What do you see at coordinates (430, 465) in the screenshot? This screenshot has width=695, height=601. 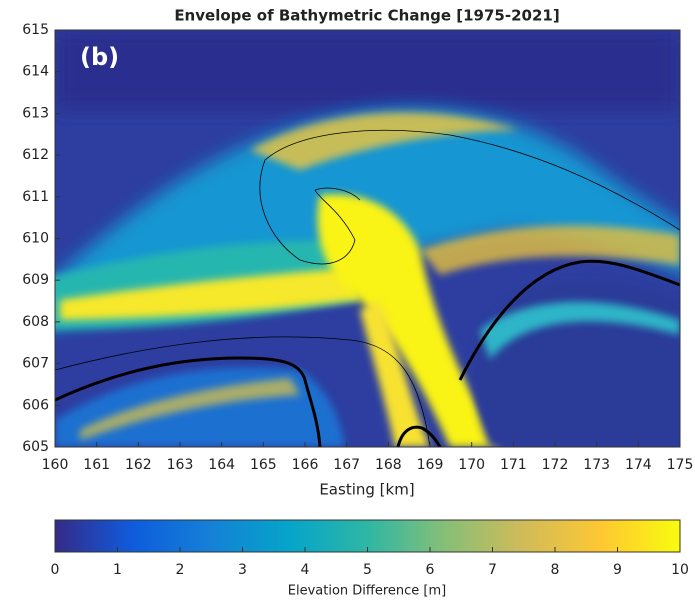 I see `x-tick-label: 169` at bounding box center [430, 465].